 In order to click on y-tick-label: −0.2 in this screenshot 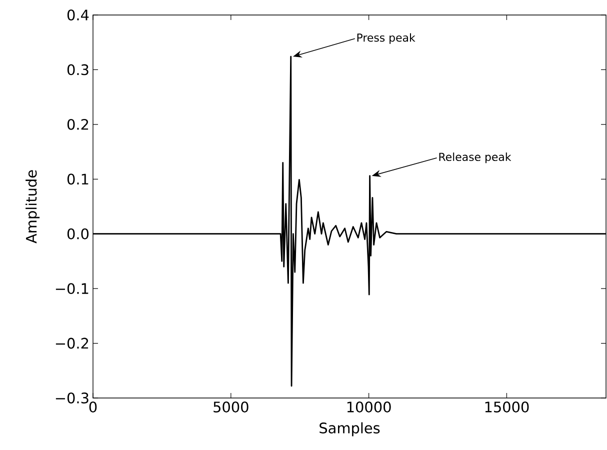, I will do `click(72, 343)`.